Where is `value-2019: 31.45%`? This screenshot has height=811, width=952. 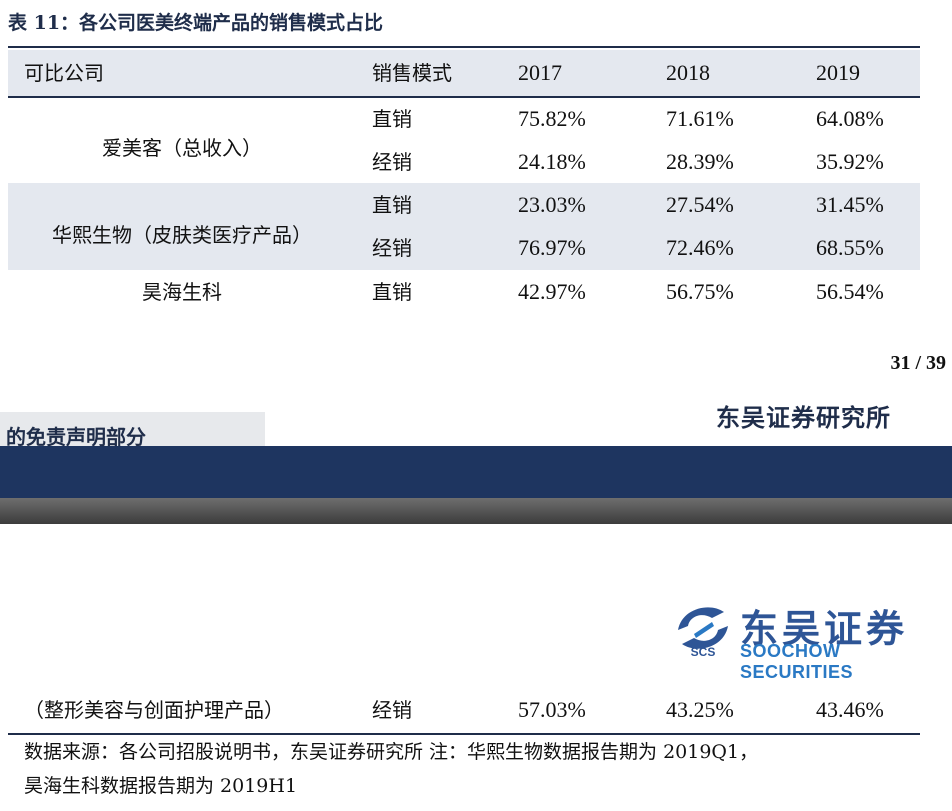 value-2019: 31.45% is located at coordinates (850, 204).